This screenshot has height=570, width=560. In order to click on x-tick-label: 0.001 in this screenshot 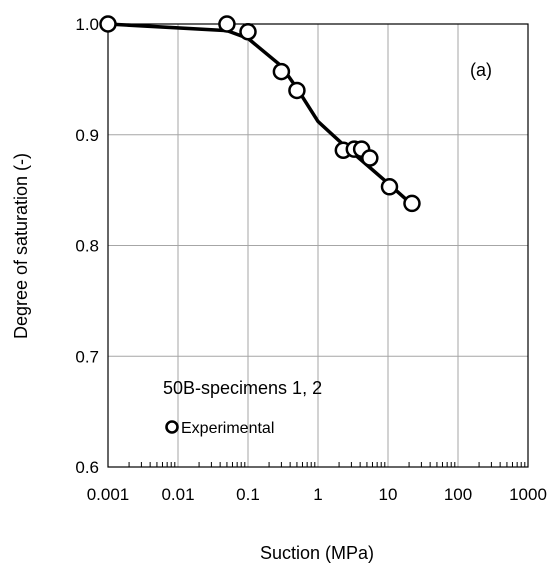, I will do `click(108, 494)`.